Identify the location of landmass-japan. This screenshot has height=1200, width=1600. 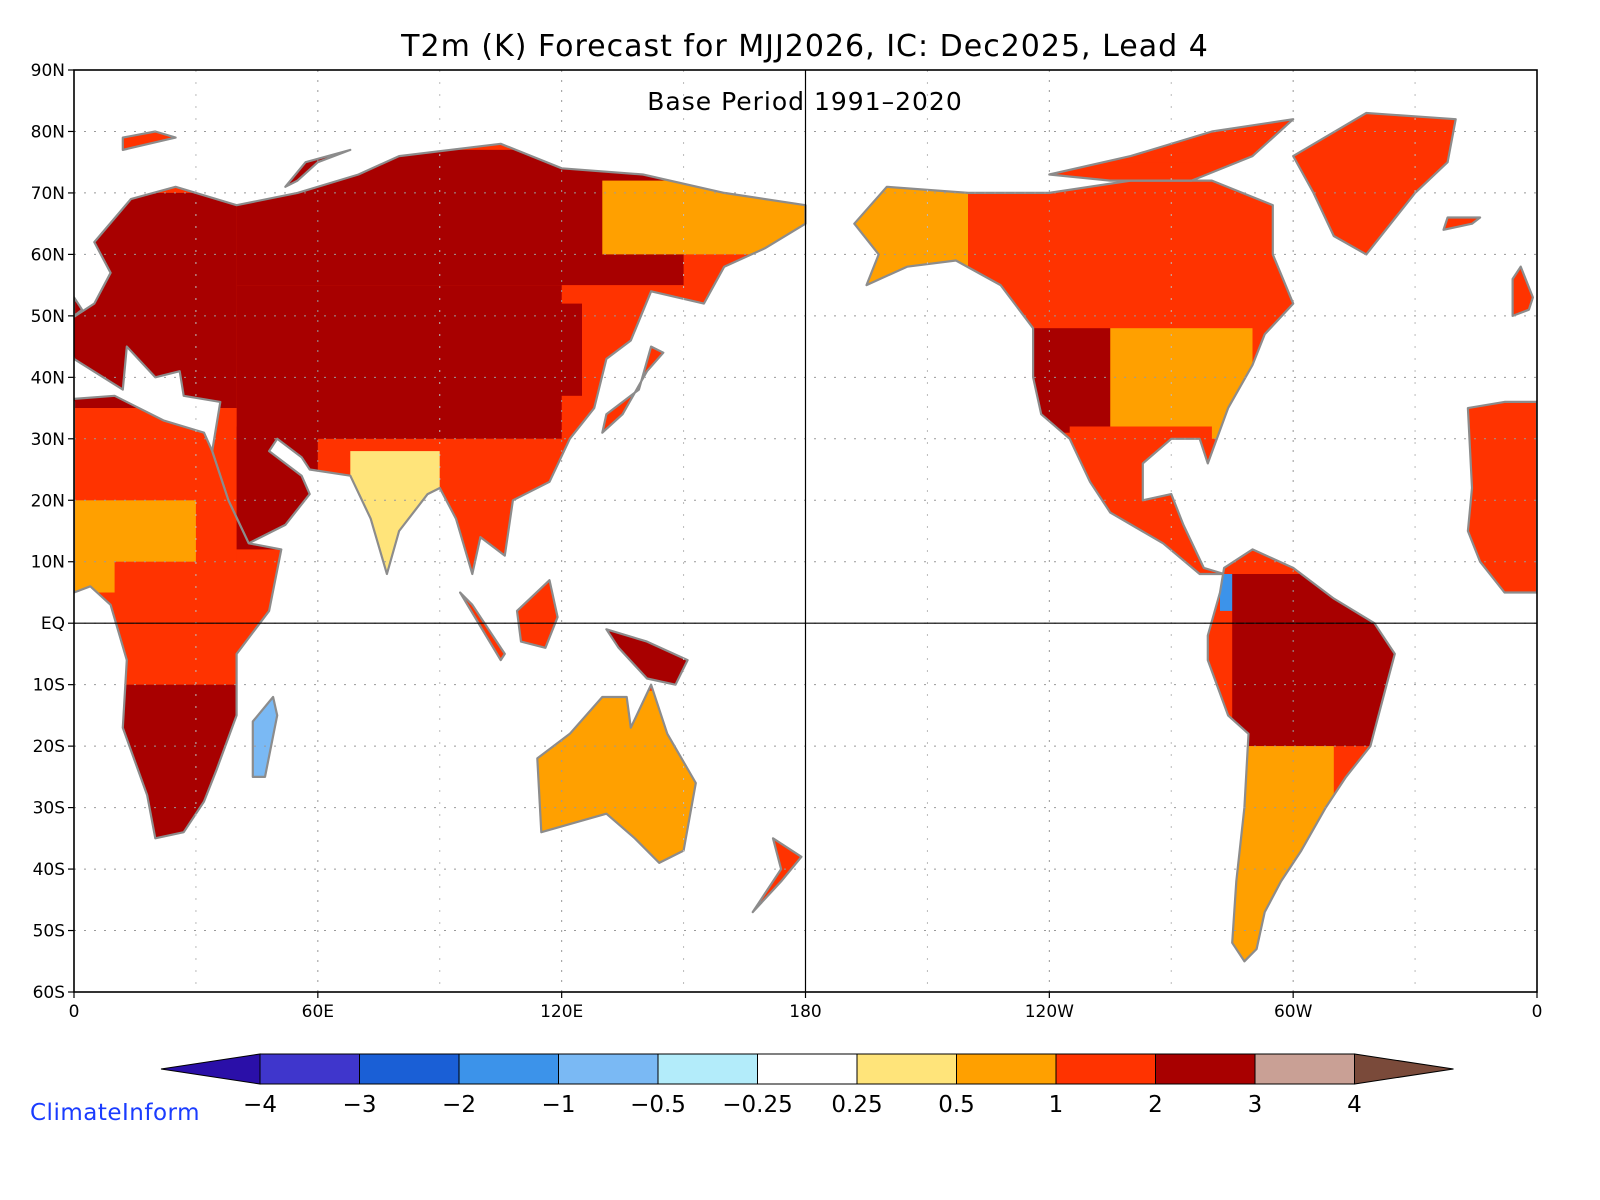
(633, 389).